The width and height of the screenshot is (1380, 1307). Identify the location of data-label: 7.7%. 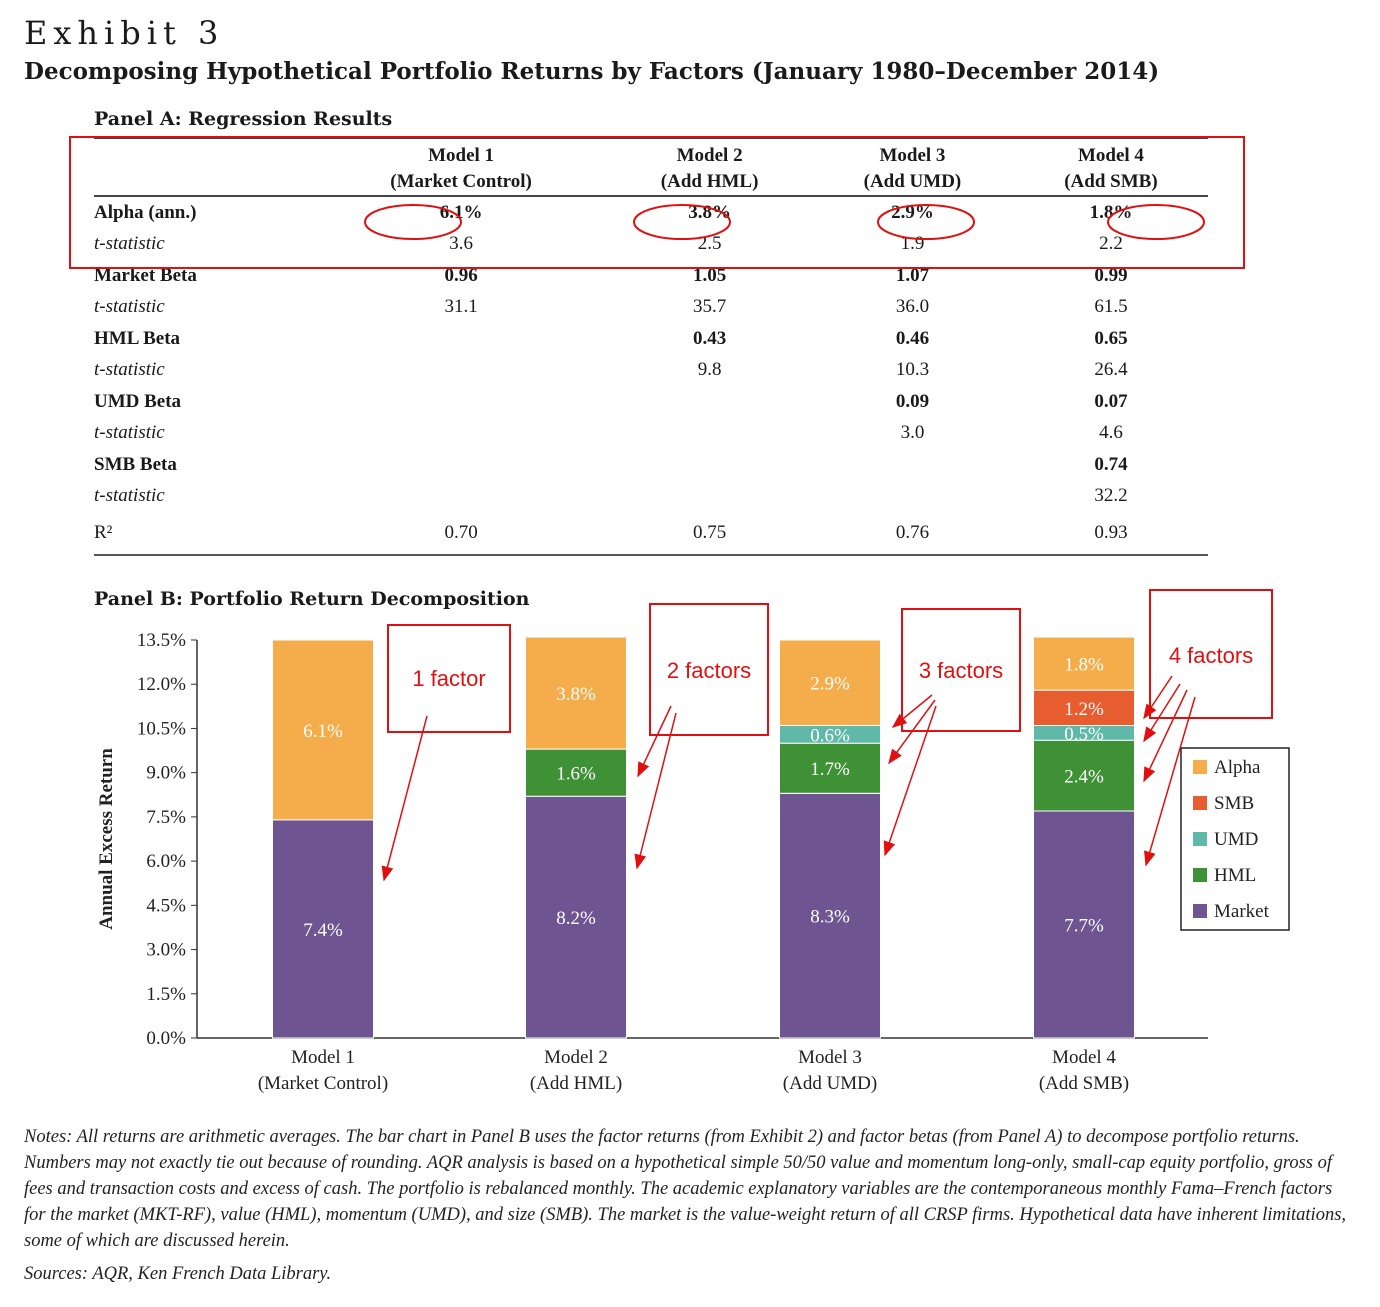
(1084, 925).